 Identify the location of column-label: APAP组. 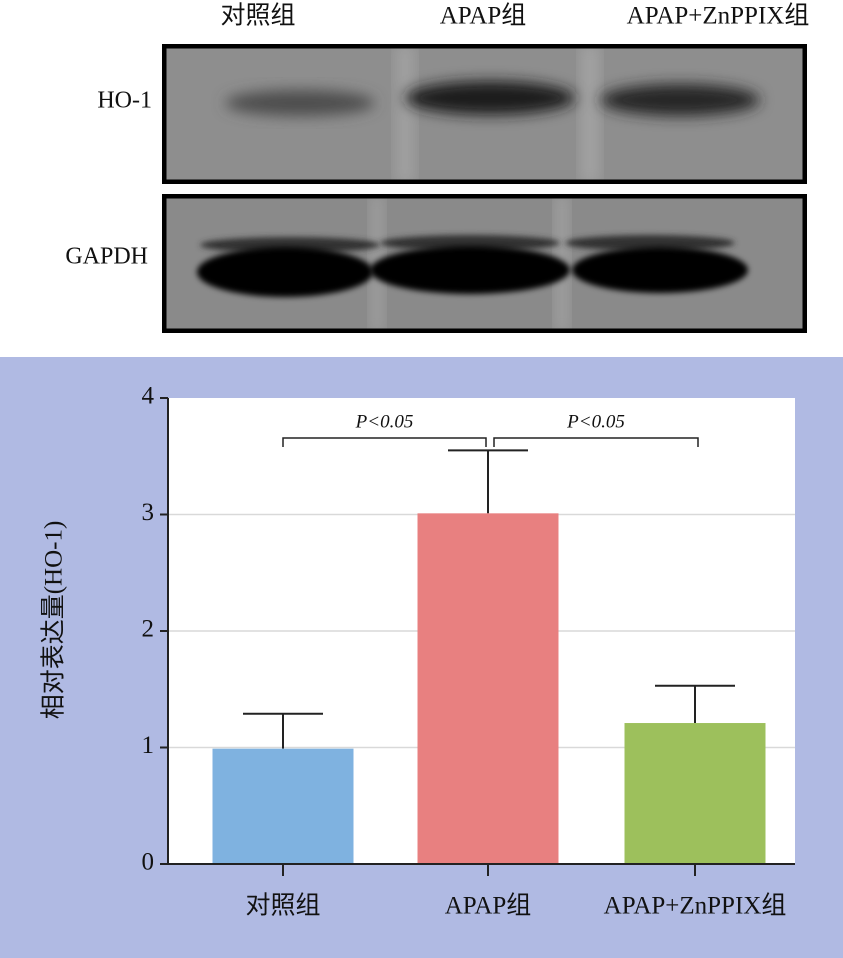
(483, 16).